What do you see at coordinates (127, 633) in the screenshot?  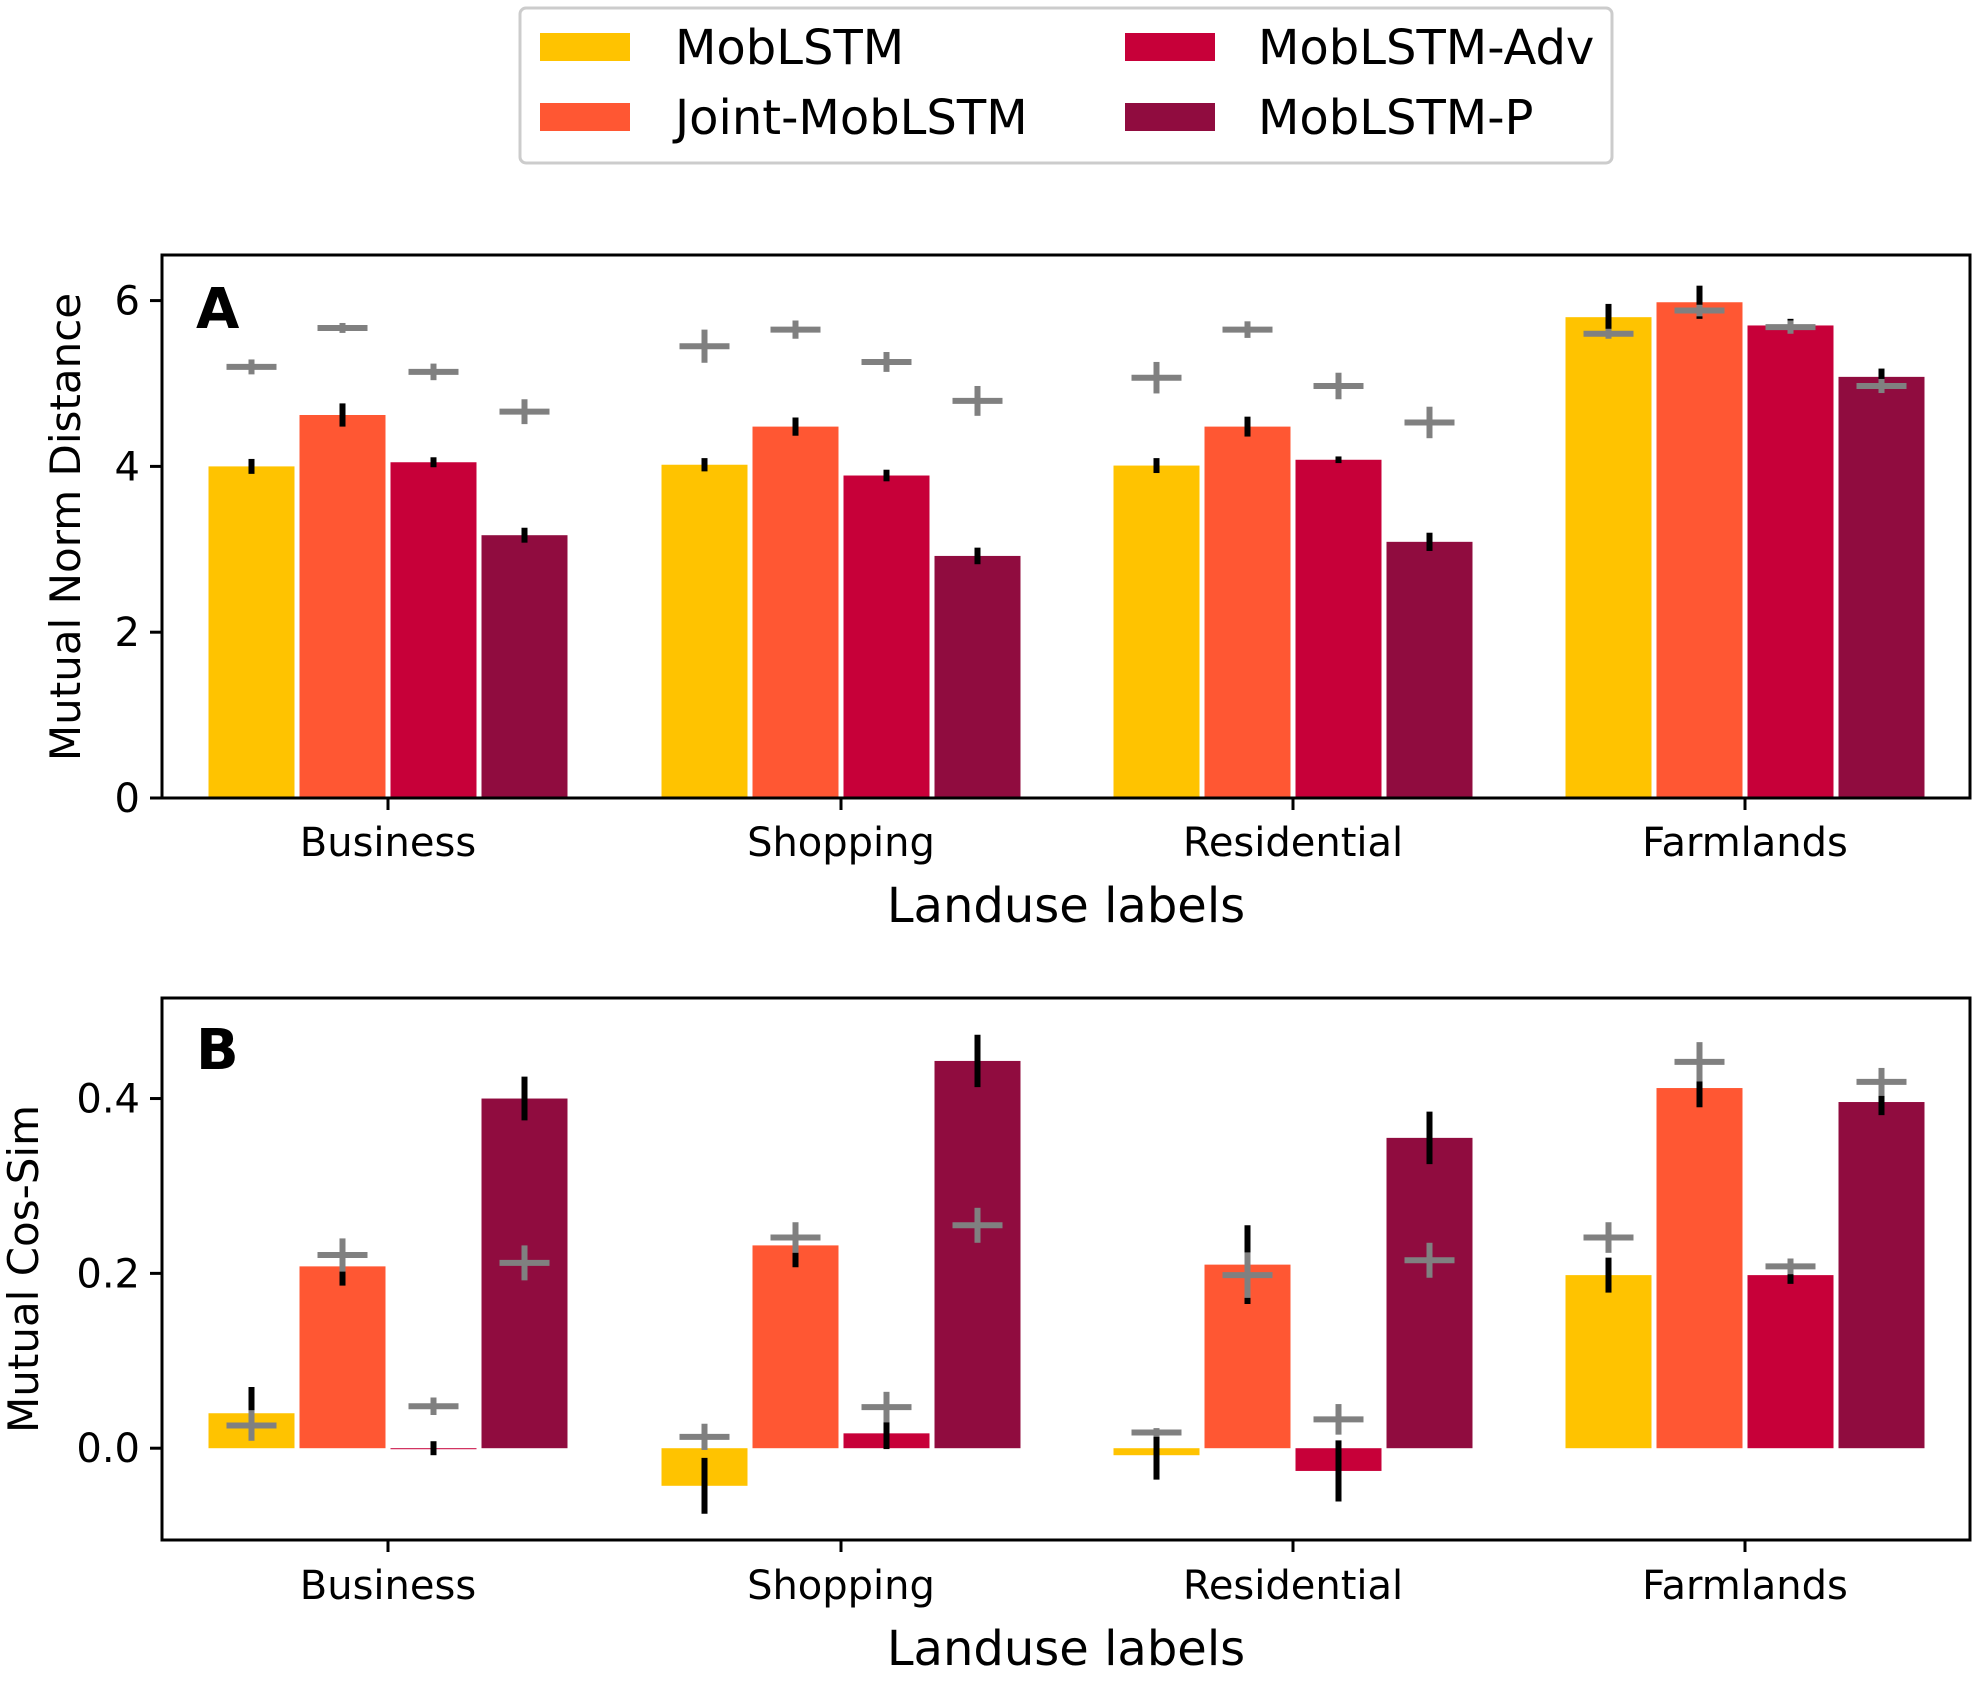 I see `panel-a-ytick-label-1: 2` at bounding box center [127, 633].